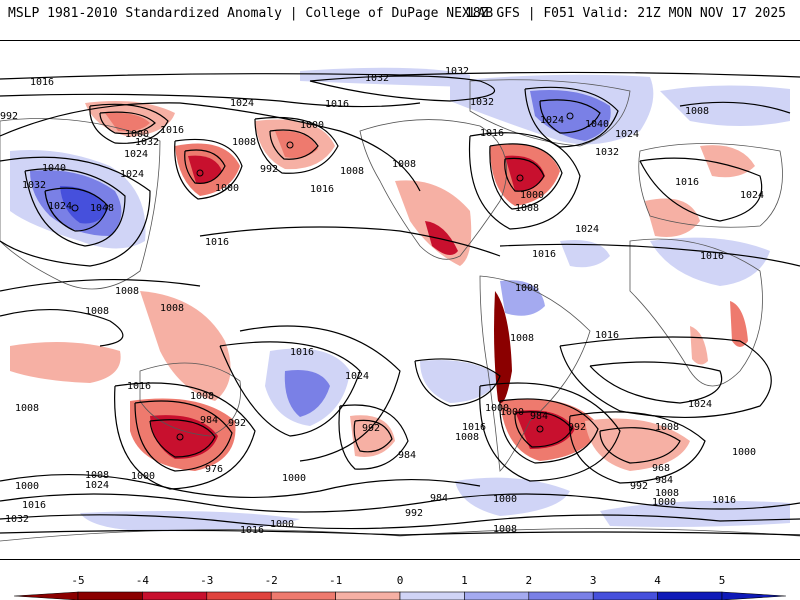  What do you see at coordinates (54, 168) in the screenshot?
I see `isobar-label: 1040` at bounding box center [54, 168].